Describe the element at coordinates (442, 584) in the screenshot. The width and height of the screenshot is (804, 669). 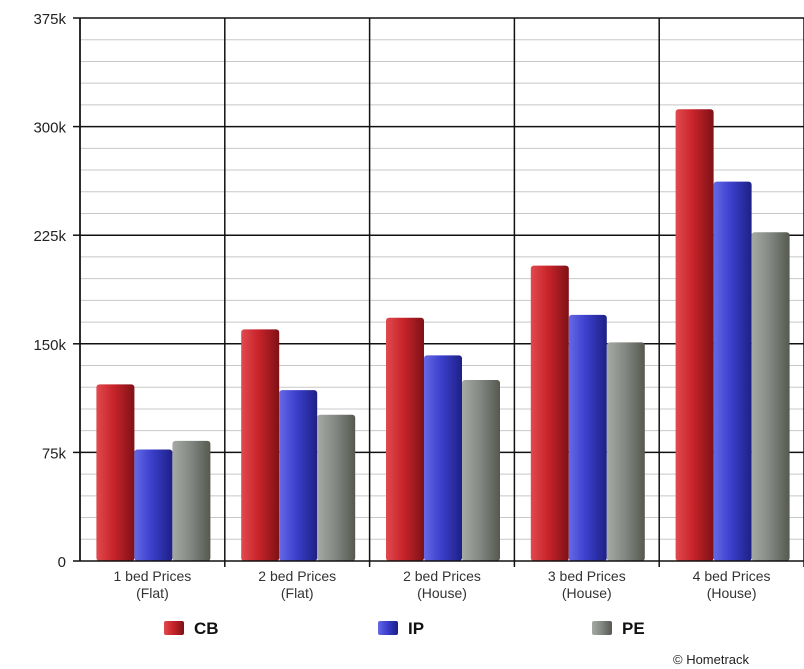
I see `x-tick-label: 2 bed Prices (House)` at that location.